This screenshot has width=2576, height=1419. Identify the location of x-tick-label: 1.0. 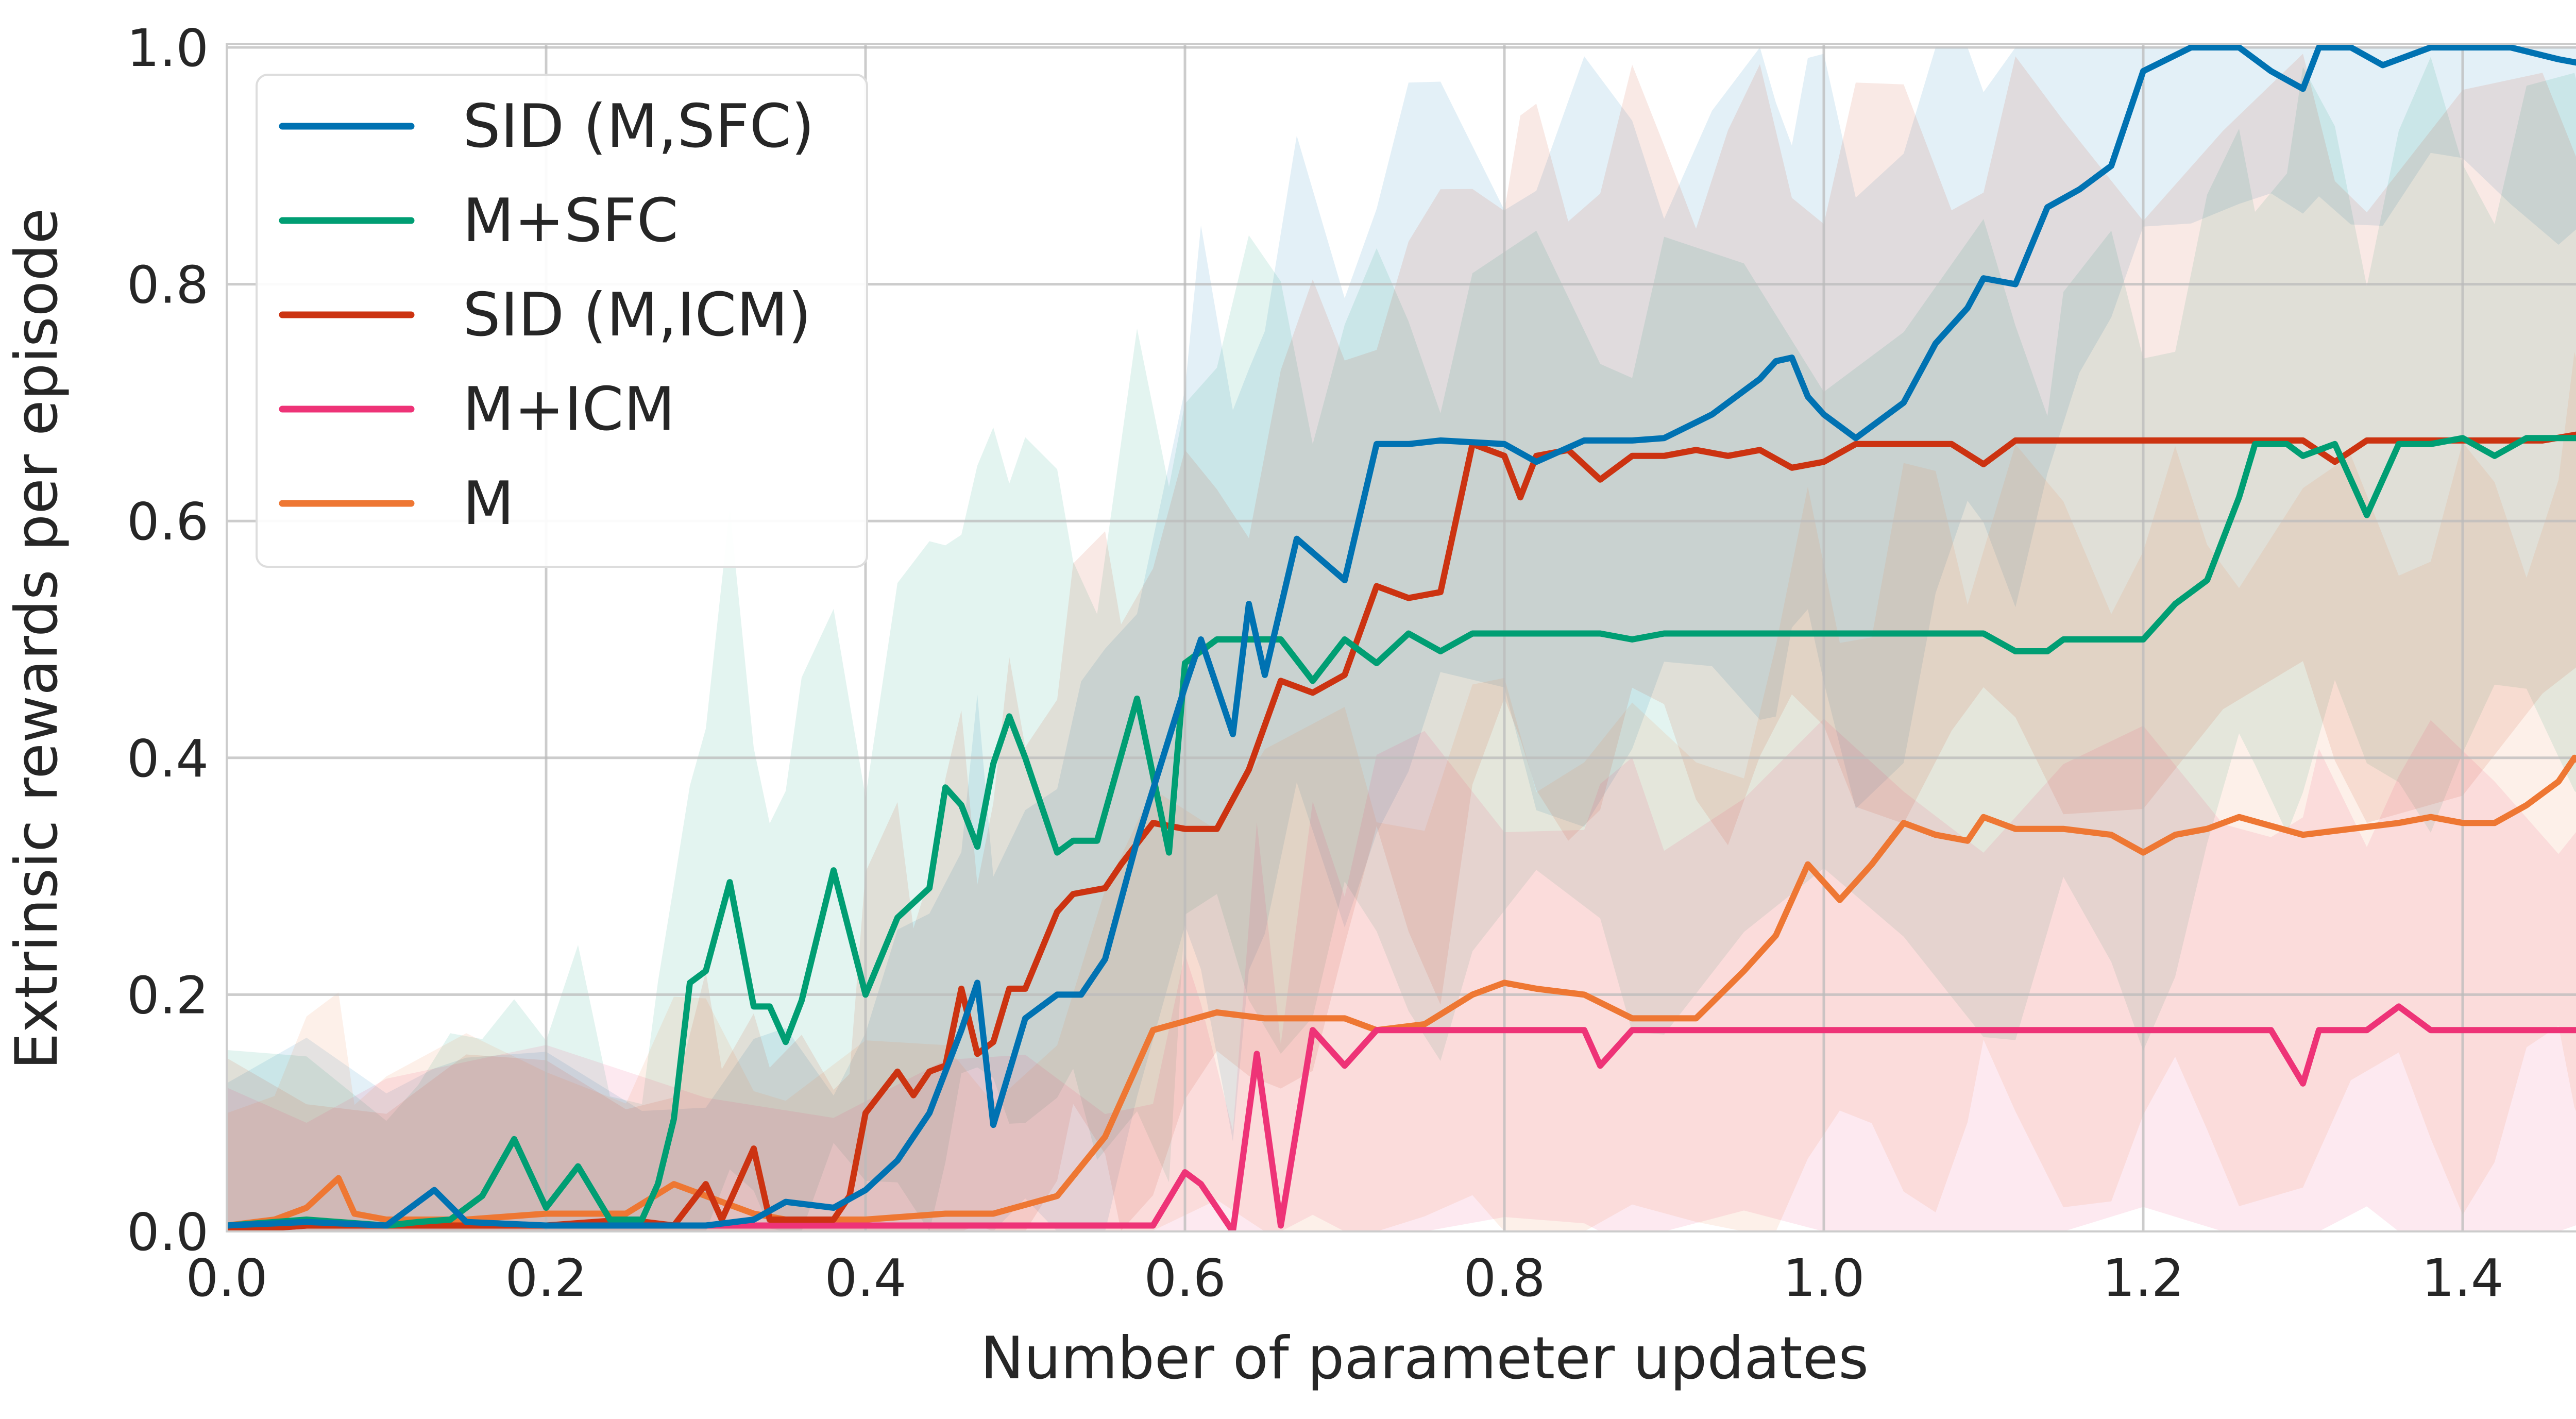
(1824, 1278).